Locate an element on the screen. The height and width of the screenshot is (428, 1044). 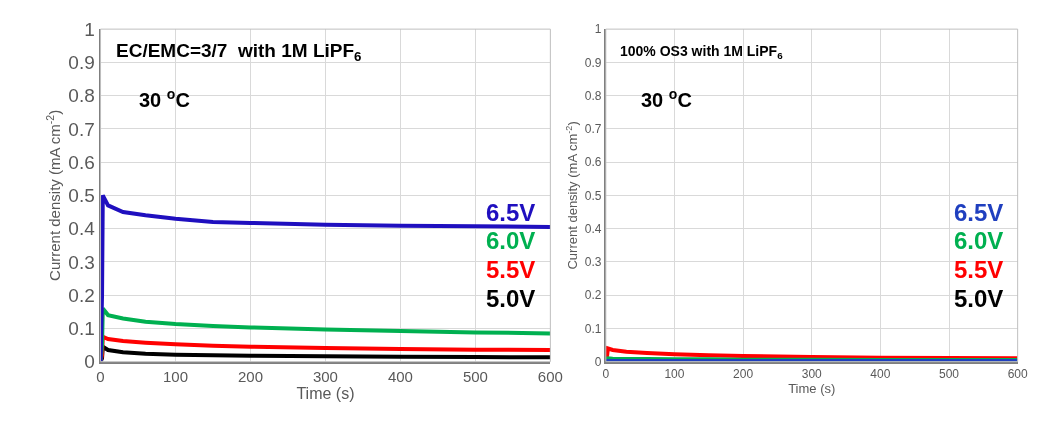
annotation: EC/EMC=3/7 with 1M LiPF$_{6}$ is located at coordinates (239, 52).